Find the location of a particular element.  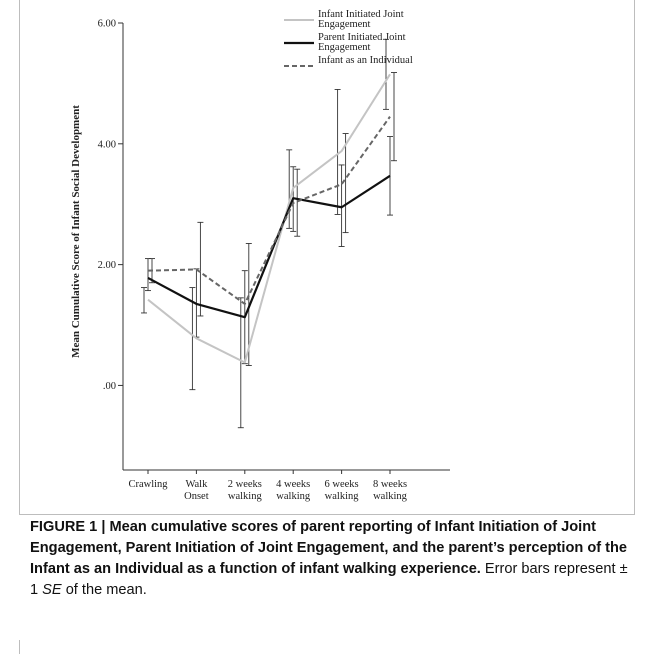

y-tick-label-2: 4.00 is located at coordinates (107, 144).